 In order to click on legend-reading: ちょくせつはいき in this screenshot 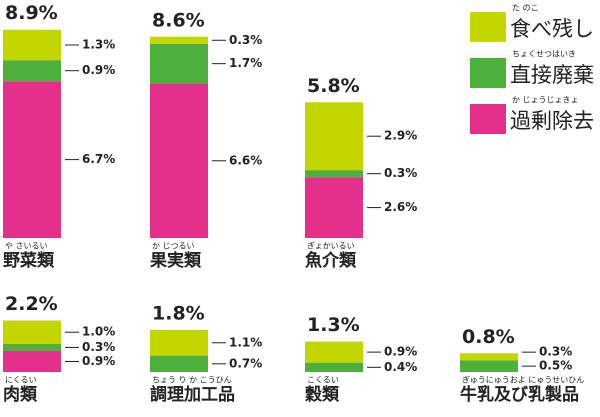, I will do `click(544, 54)`.